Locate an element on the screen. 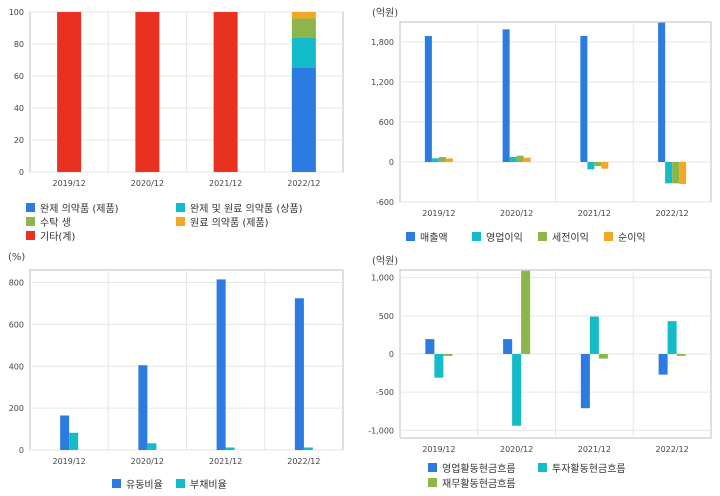 Image resolution: width=720 pixels, height=496 pixels. legend-item: 투자활동현금흐름 is located at coordinates (582, 467).